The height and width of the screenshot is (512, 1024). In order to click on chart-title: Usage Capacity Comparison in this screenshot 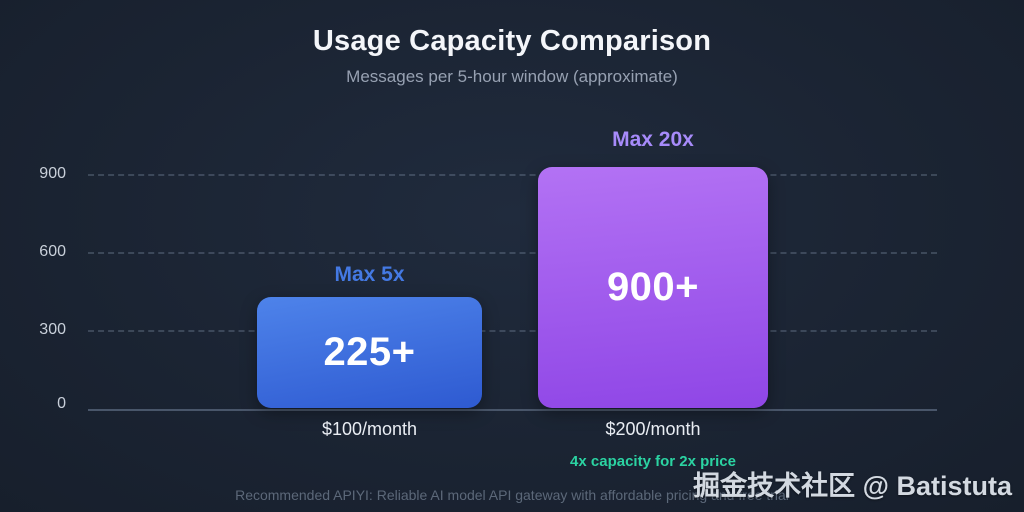, I will do `click(512, 41)`.